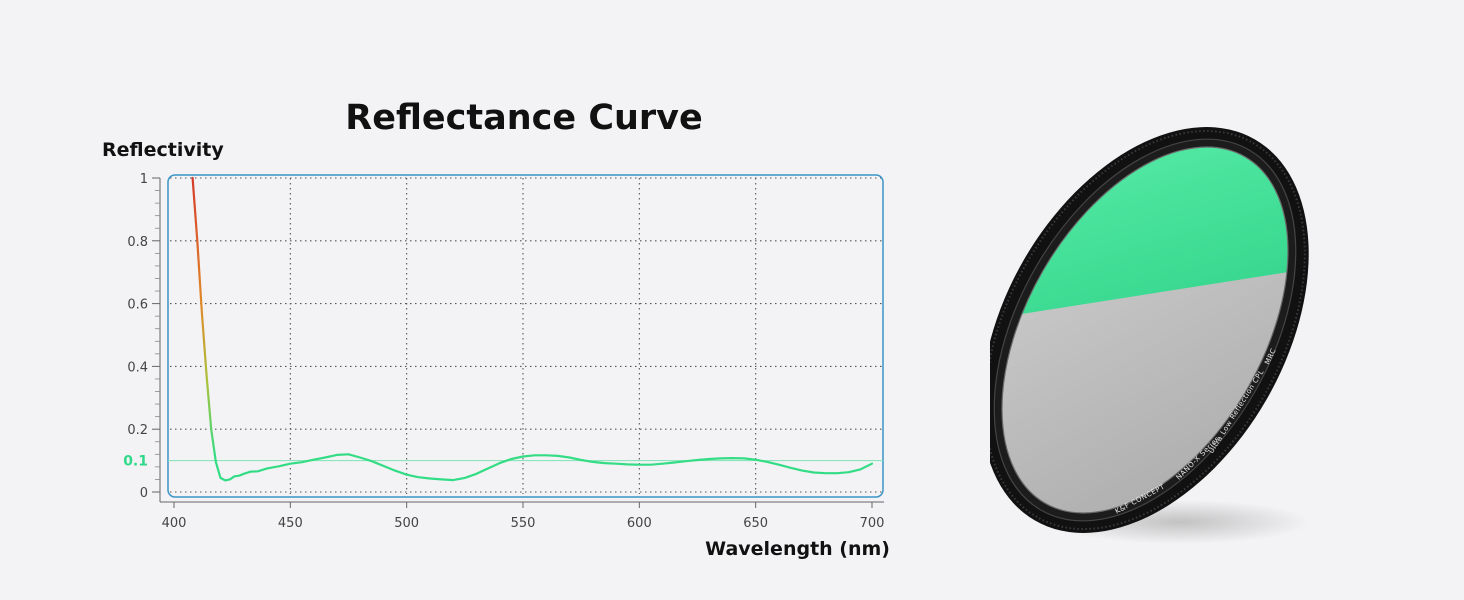 The image size is (1464, 600). Describe the element at coordinates (137, 242) in the screenshot. I see `y-tick-label-0-8: 0.8` at that location.